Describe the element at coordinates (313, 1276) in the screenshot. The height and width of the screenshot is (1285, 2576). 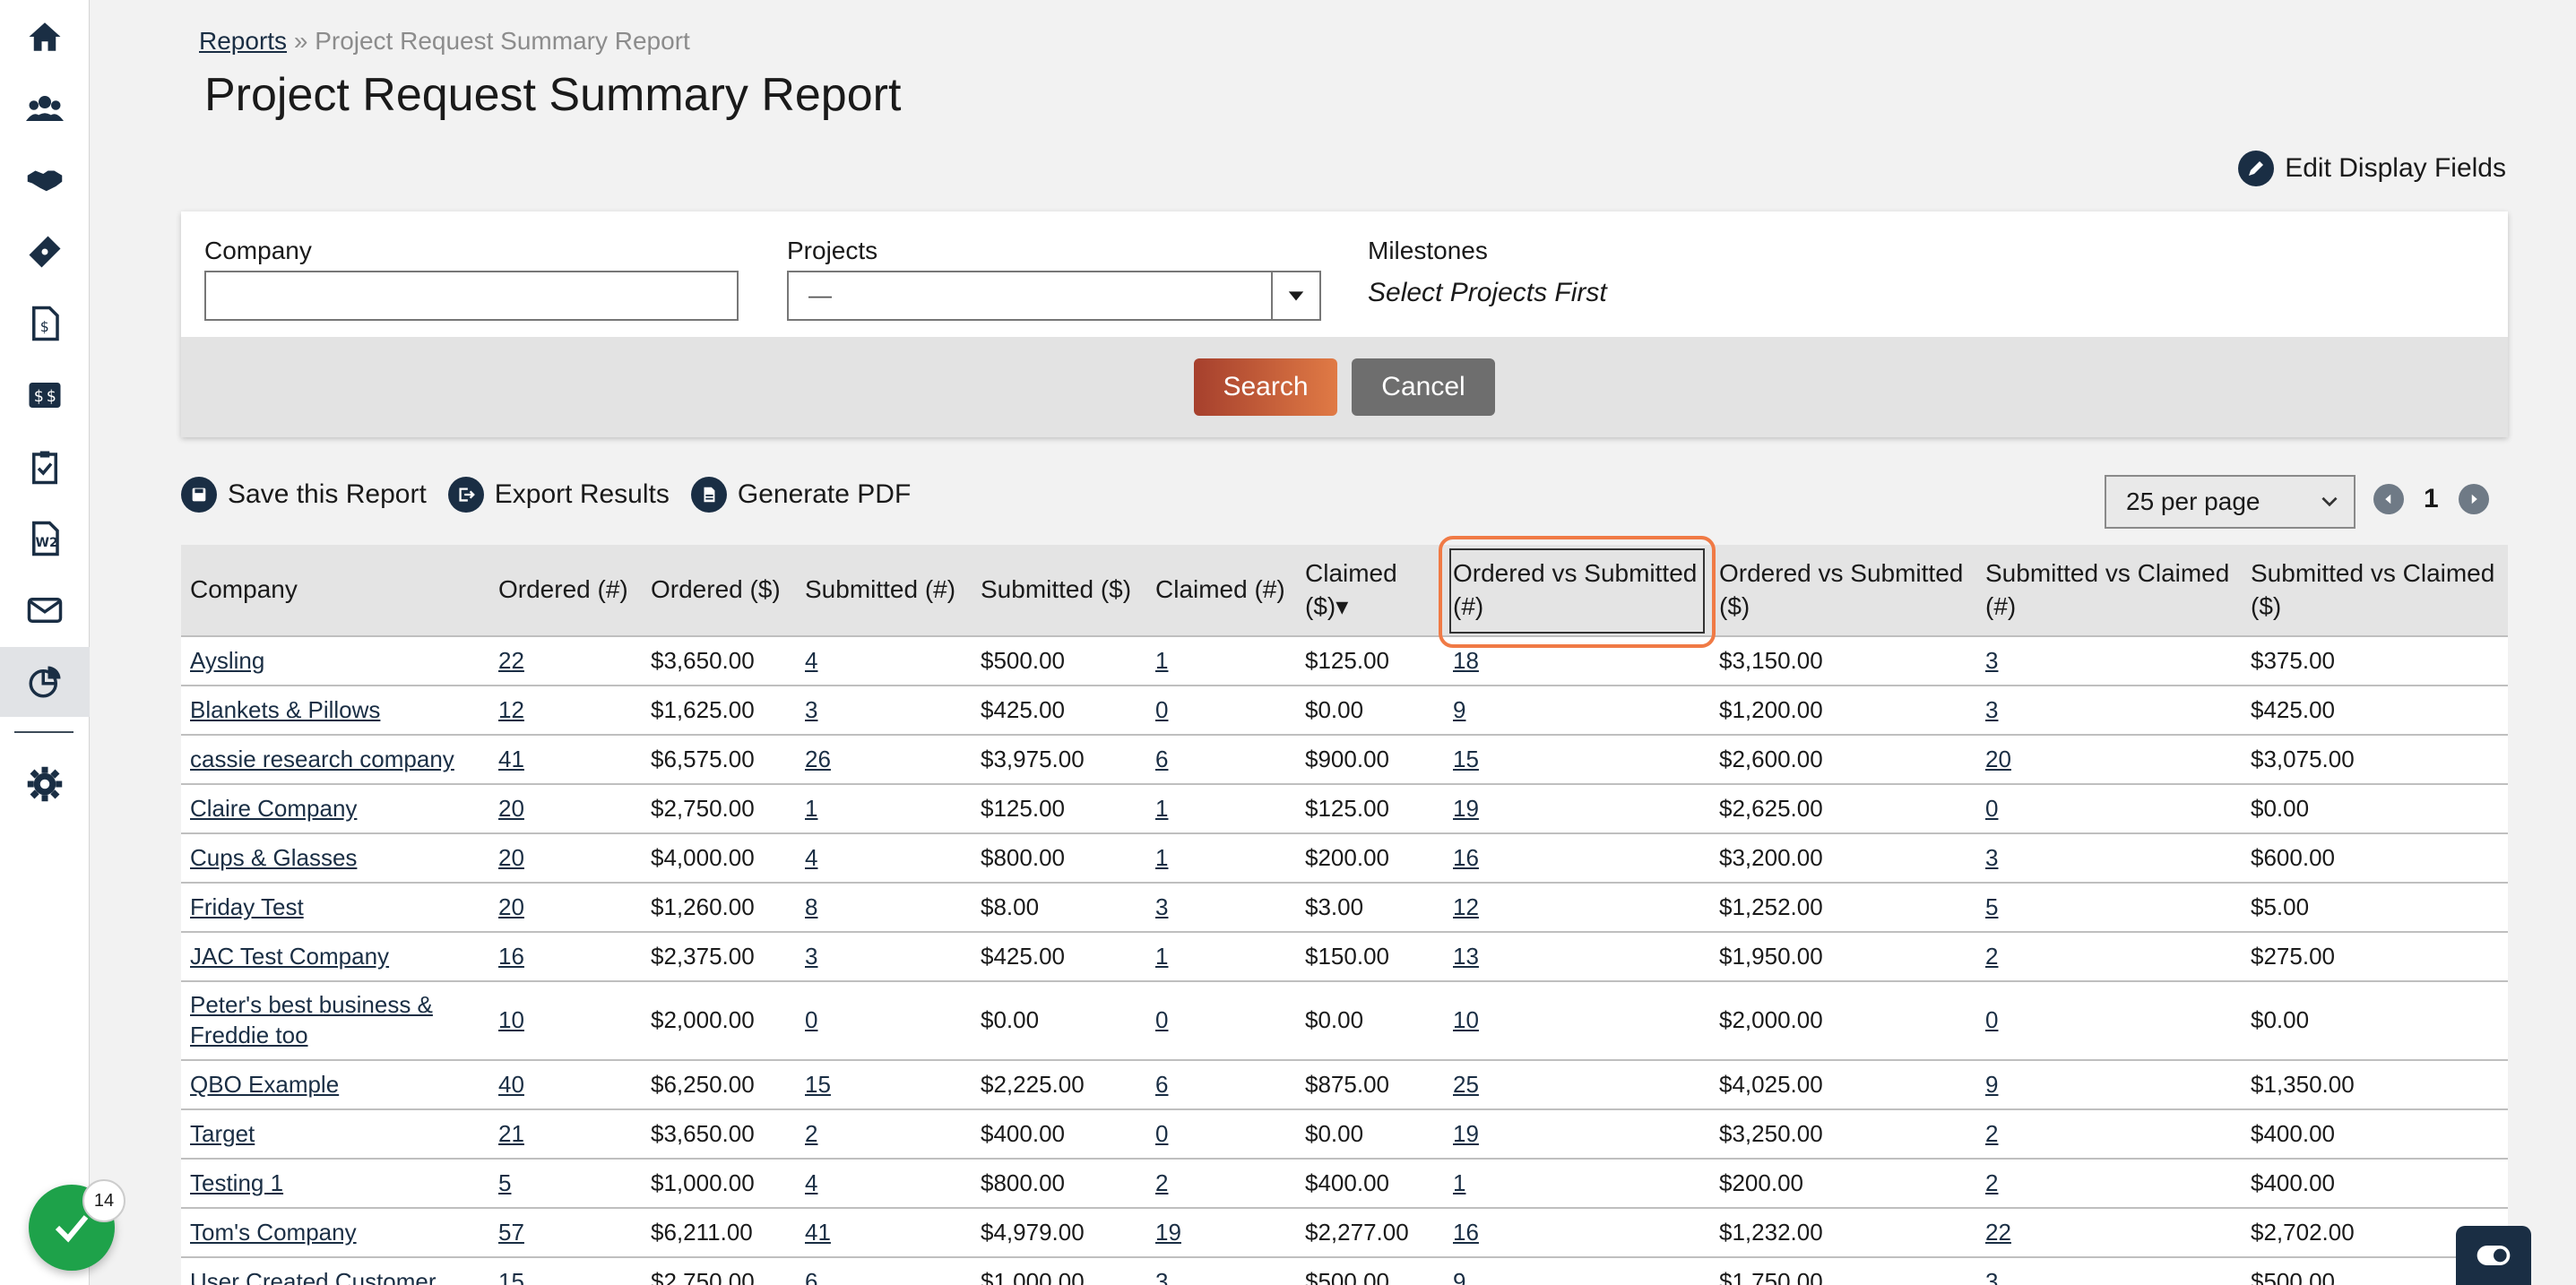
I see `company-link: User Created Customer` at that location.